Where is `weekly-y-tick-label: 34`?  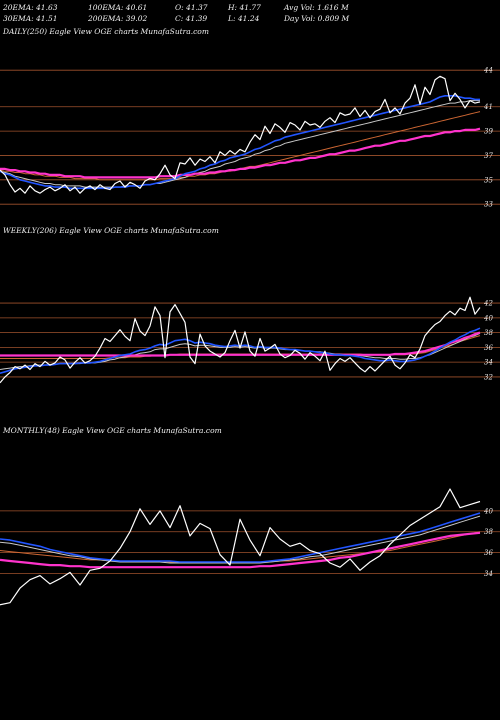
weekly-y-tick-label: 34 is located at coordinates (488, 363).